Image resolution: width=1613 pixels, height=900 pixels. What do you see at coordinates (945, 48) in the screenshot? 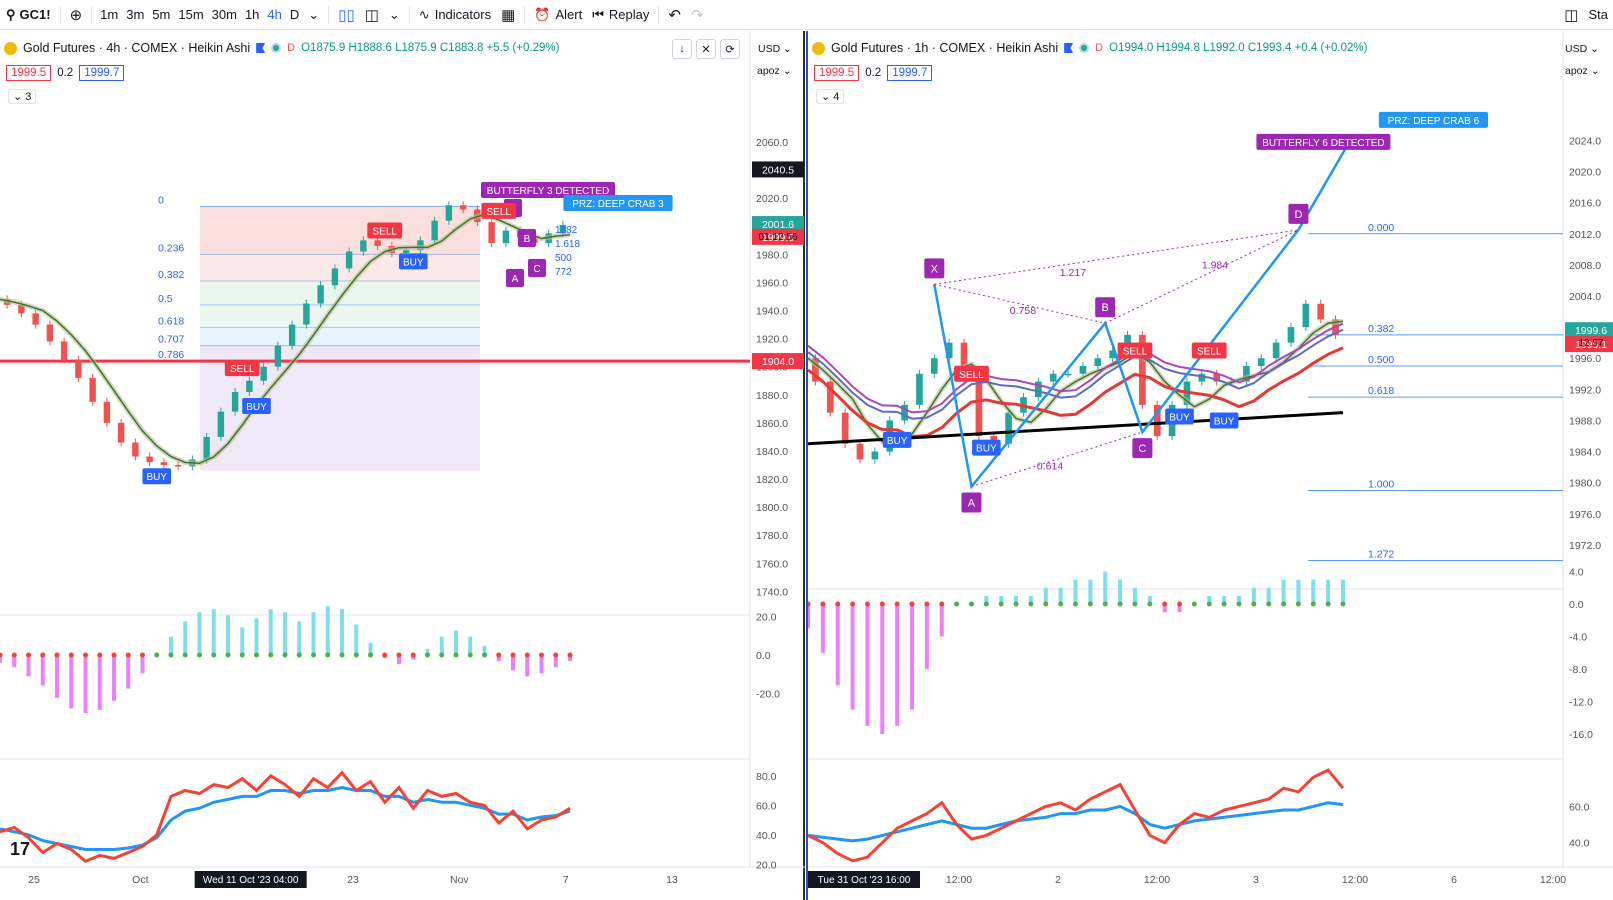
I see `series-title: Gold Futures · 1h · COMEX · Heikin Ashi` at bounding box center [945, 48].